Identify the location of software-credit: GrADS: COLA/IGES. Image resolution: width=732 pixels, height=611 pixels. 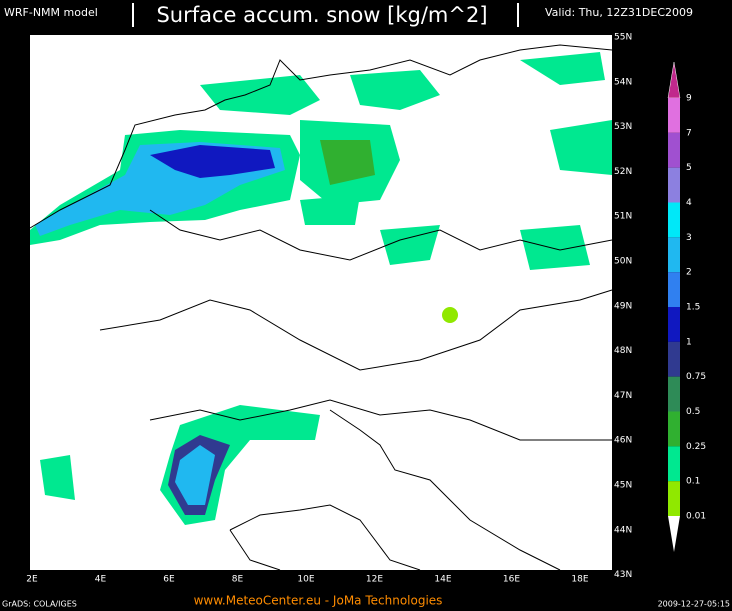
(39, 604).